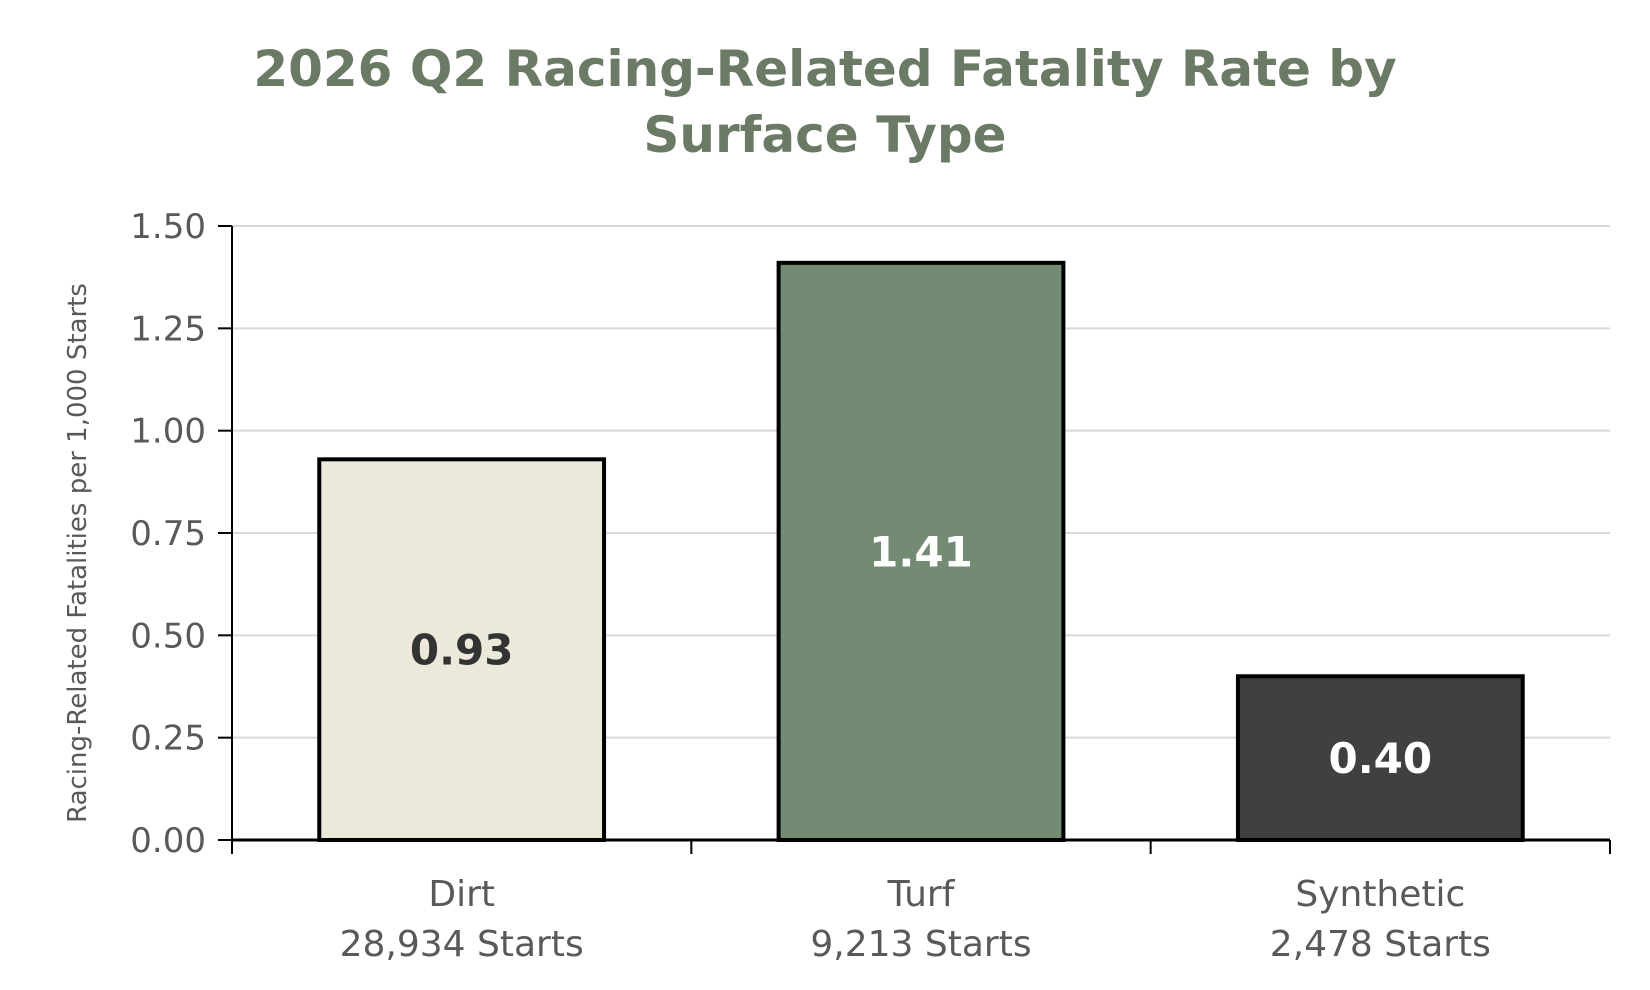 The height and width of the screenshot is (990, 1650). I want to click on y-tick-label: 0.25, so click(168, 739).